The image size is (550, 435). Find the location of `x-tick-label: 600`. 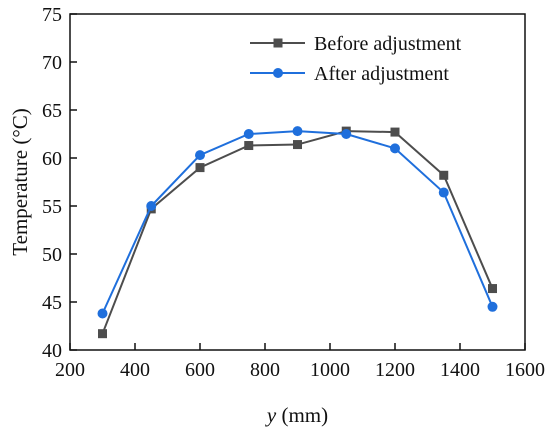

x-tick-label: 600 is located at coordinates (200, 370).